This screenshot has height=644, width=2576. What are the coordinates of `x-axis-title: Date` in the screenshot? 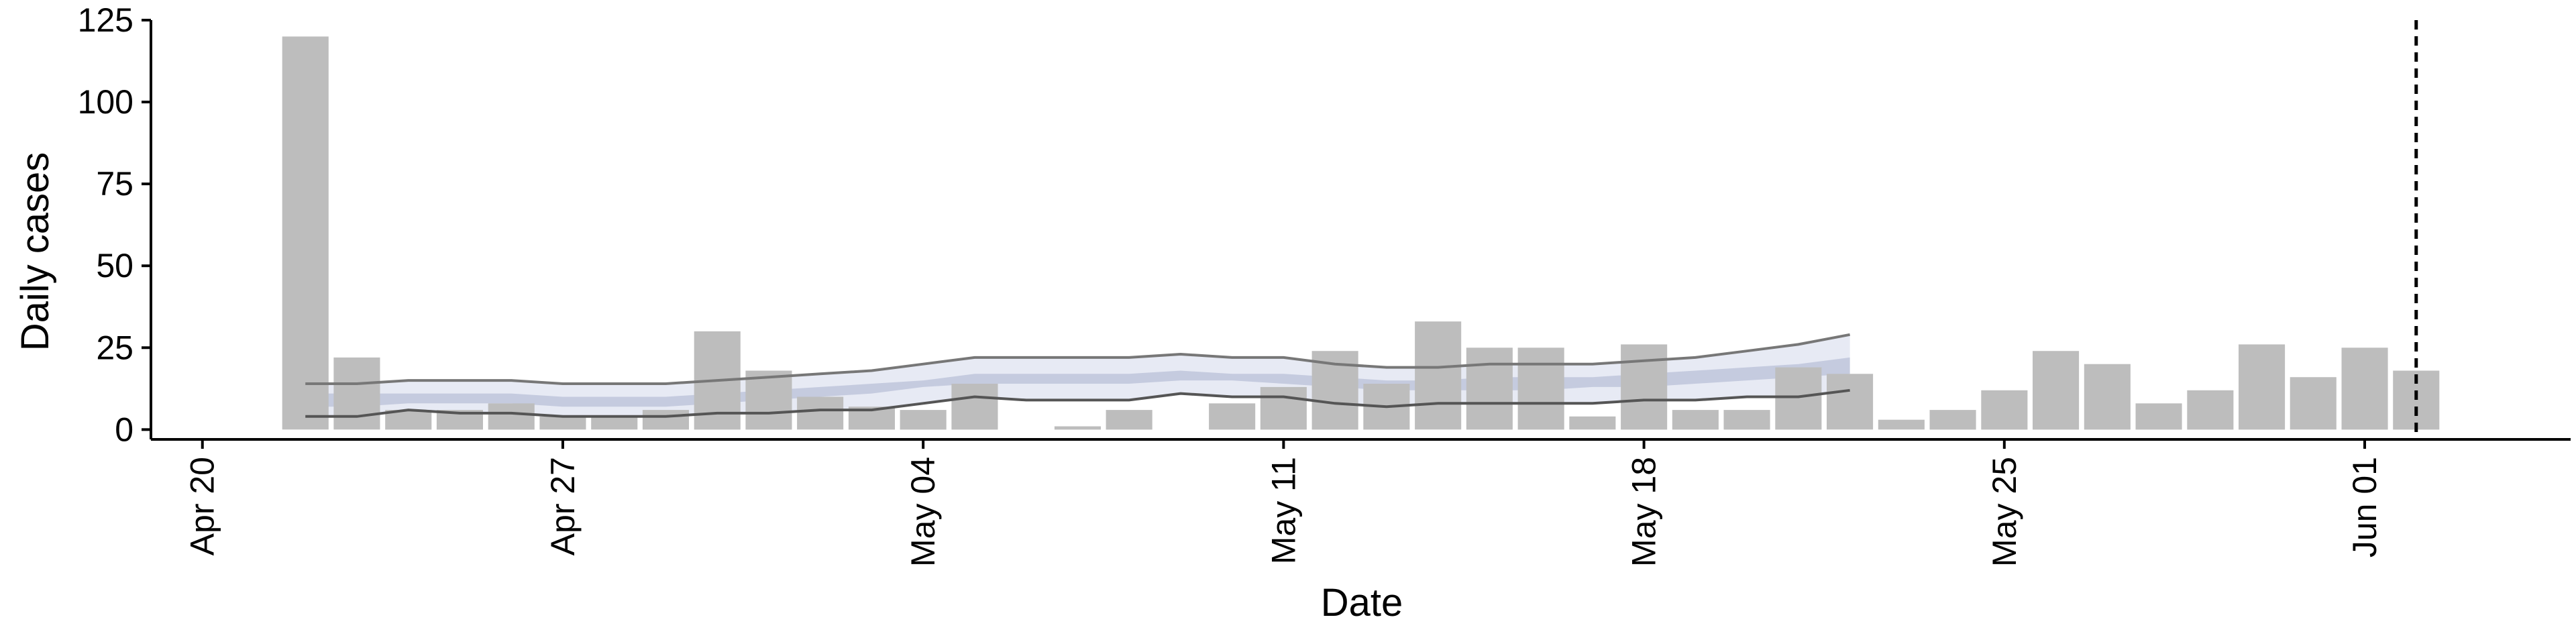 It's located at (1362, 603).